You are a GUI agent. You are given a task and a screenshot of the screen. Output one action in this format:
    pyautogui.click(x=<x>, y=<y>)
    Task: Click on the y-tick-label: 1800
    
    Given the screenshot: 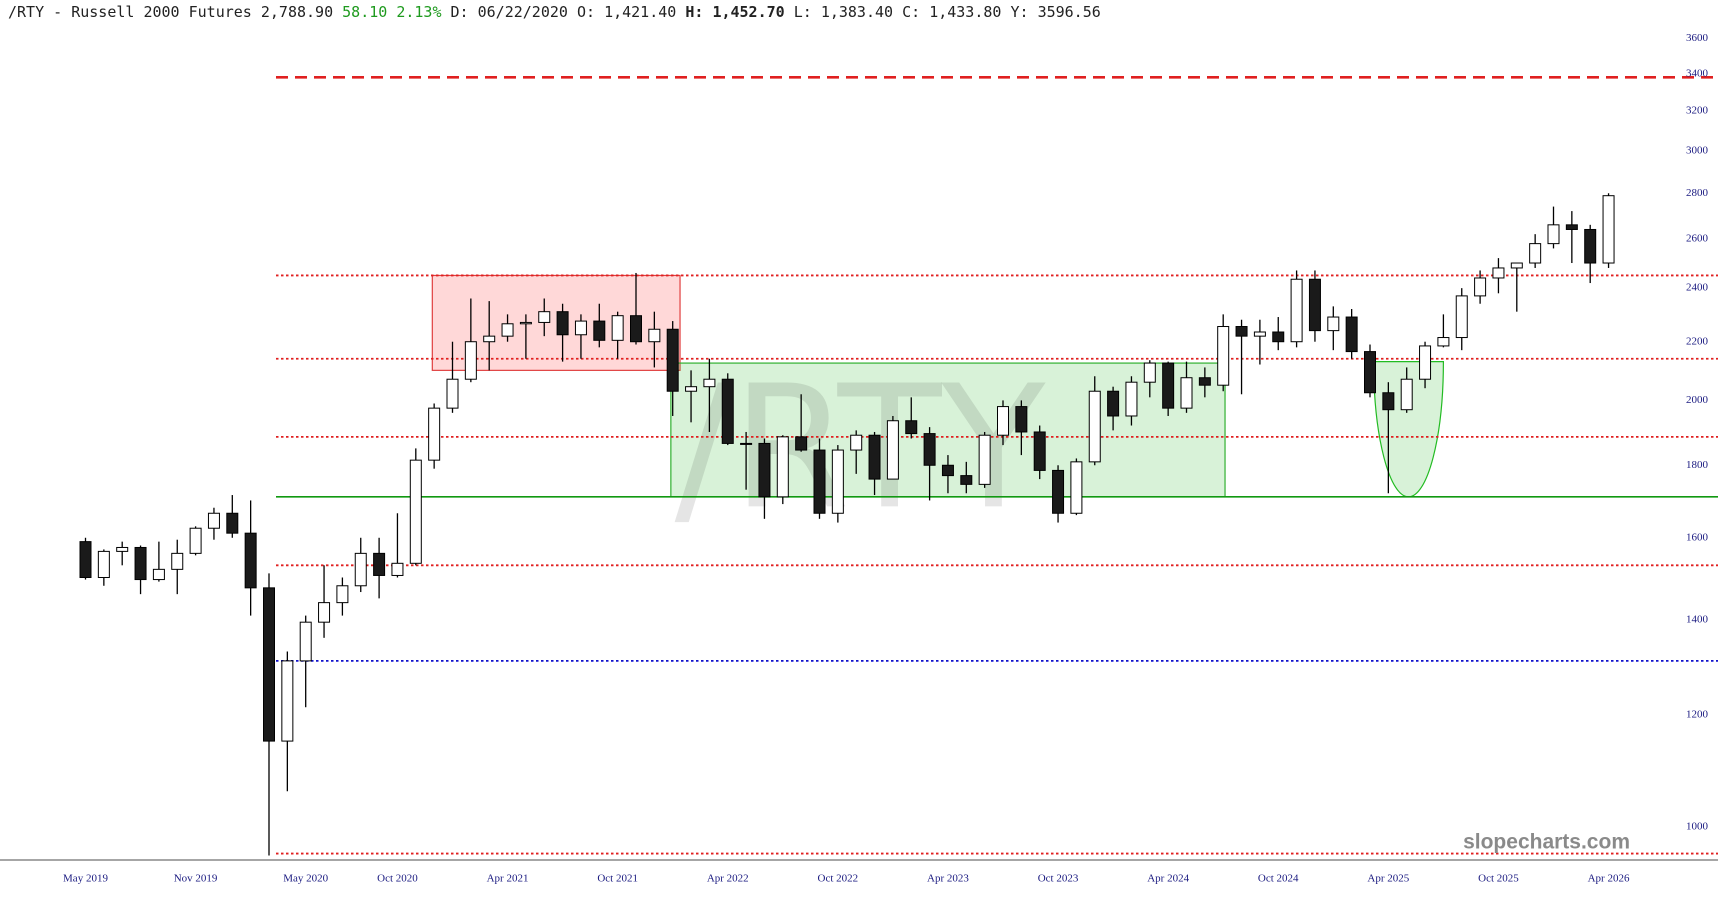 What is the action you would take?
    pyautogui.click(x=1697, y=465)
    